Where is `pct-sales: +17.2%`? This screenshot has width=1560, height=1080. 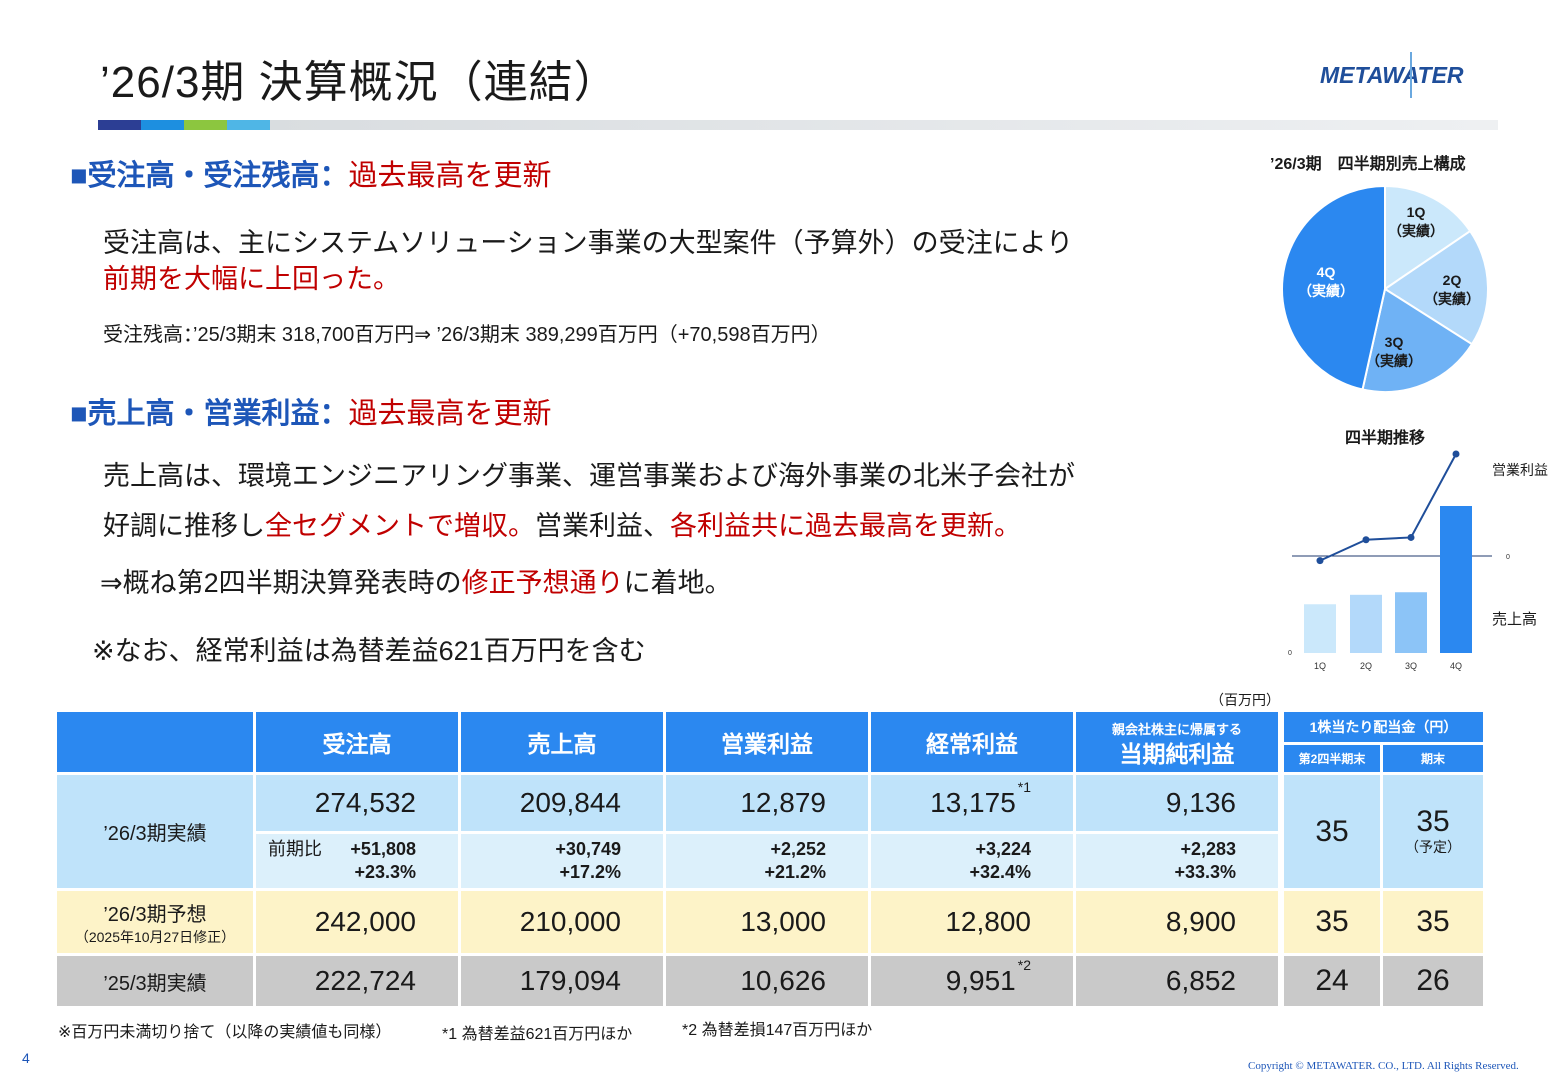 pct-sales: +17.2% is located at coordinates (590, 872).